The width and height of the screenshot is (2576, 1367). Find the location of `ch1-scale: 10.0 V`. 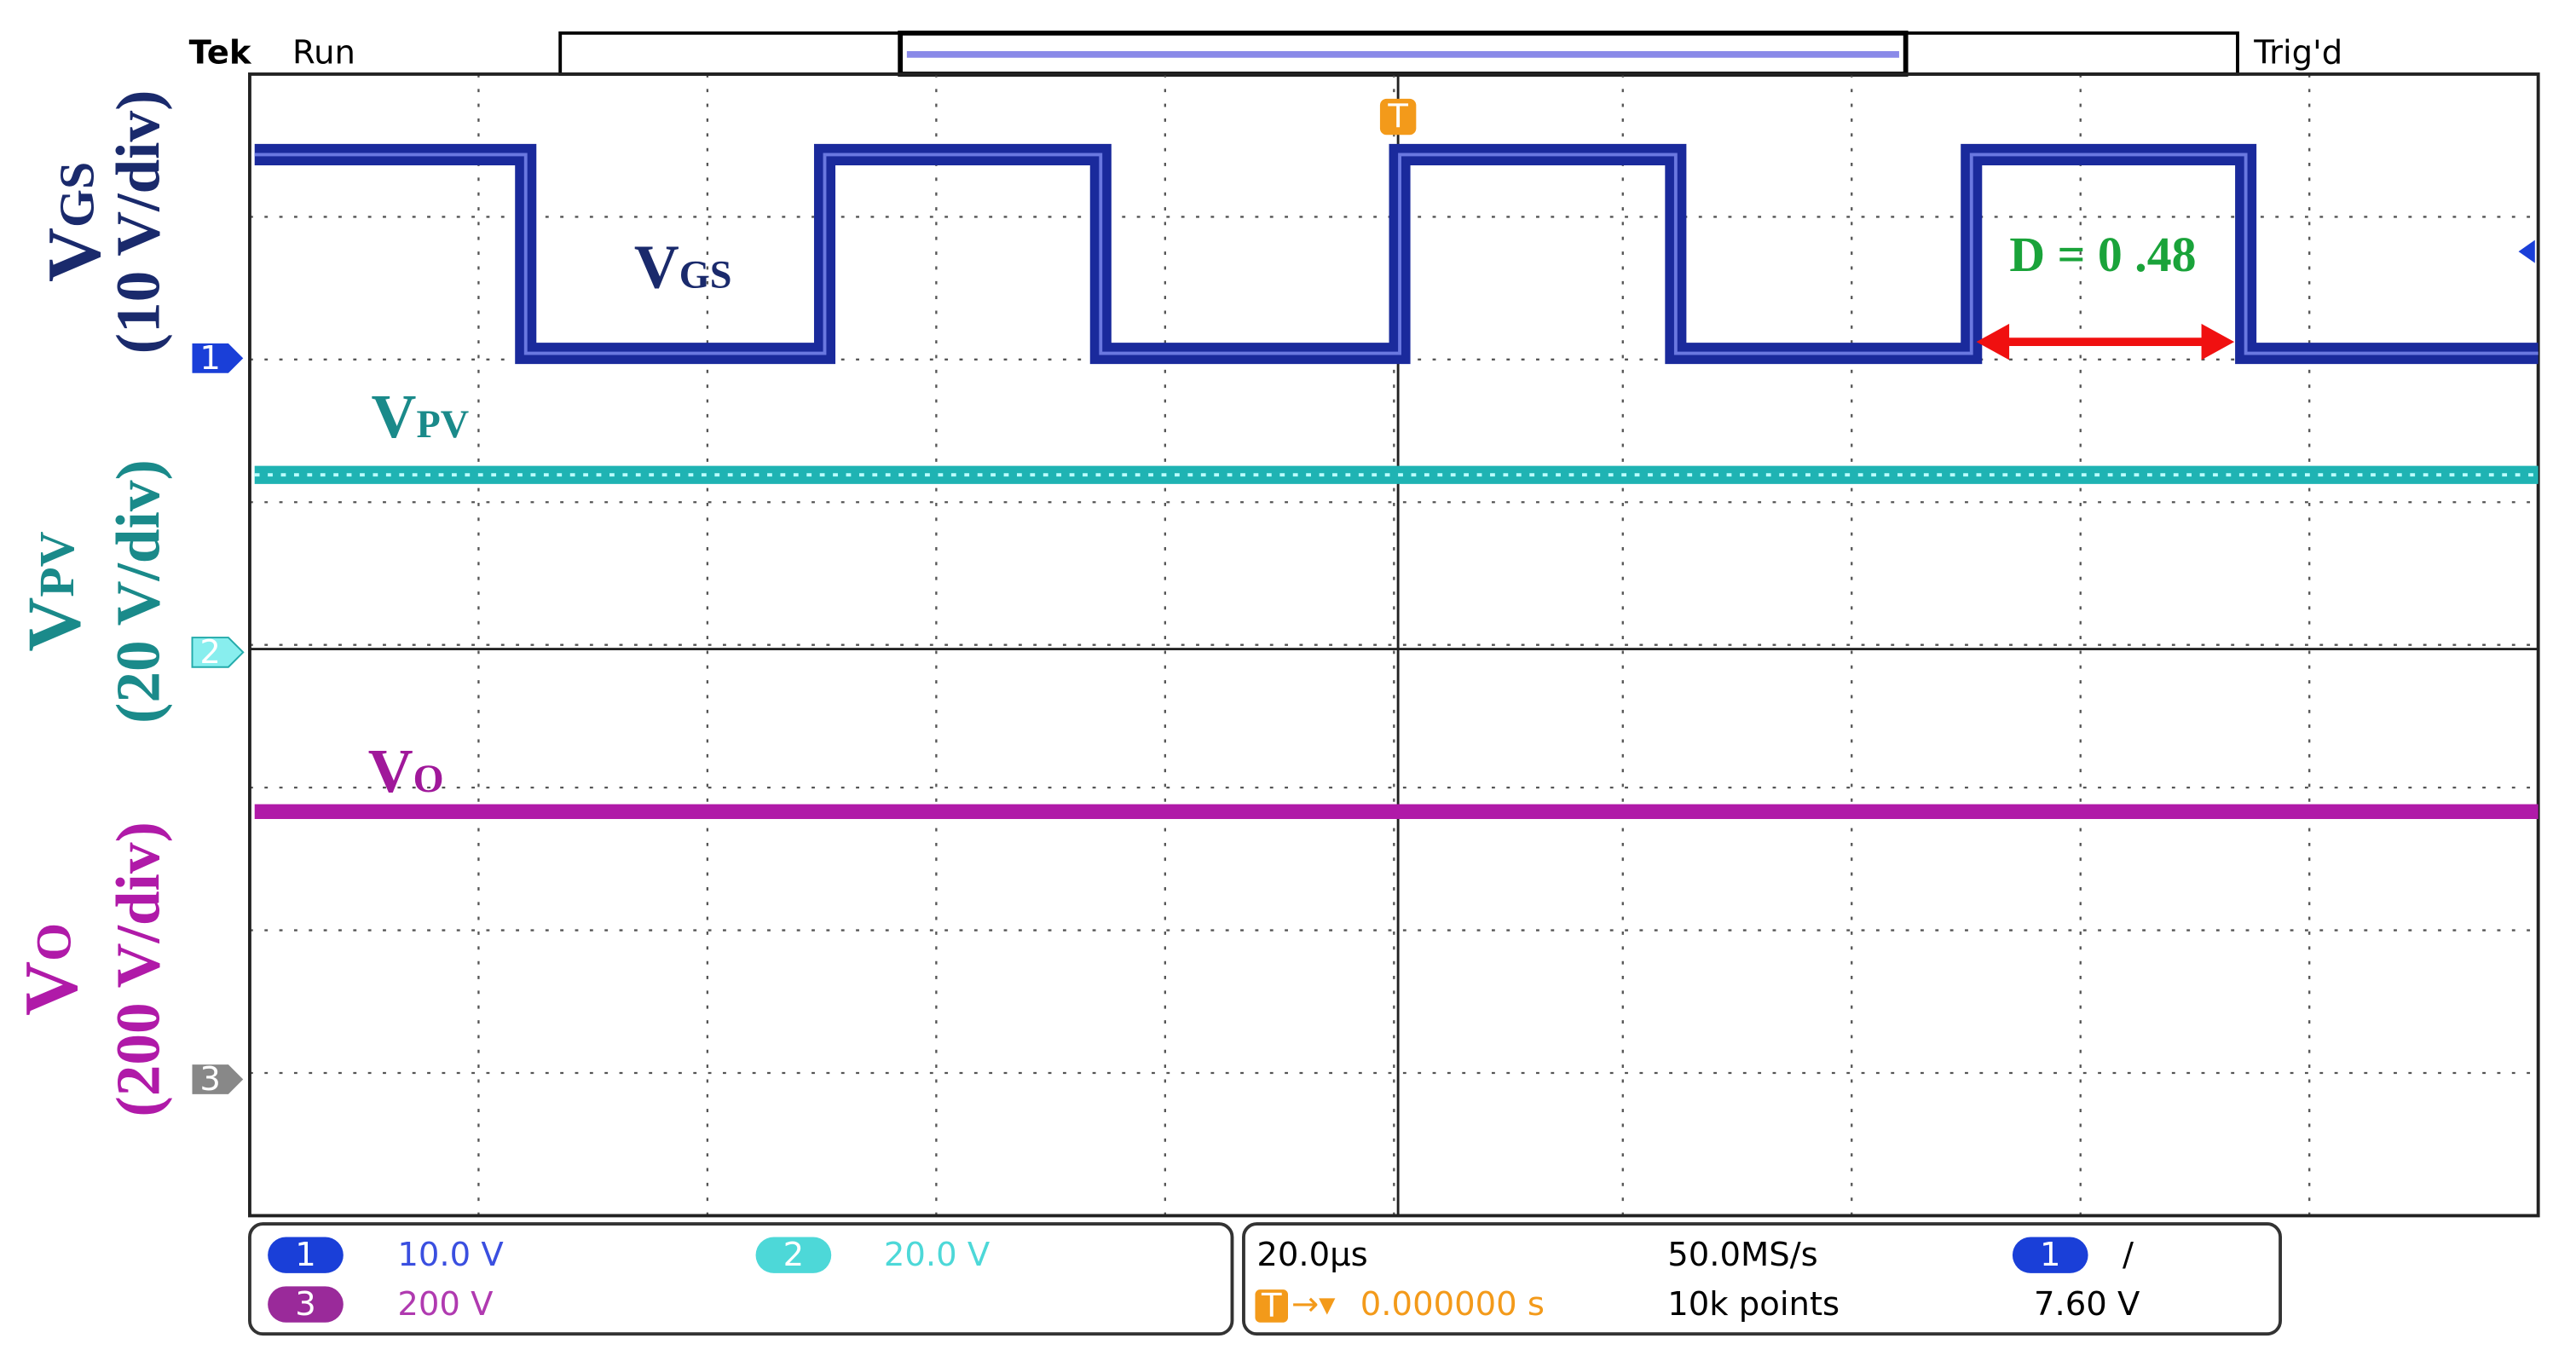

ch1-scale: 10.0 V is located at coordinates (450, 1255).